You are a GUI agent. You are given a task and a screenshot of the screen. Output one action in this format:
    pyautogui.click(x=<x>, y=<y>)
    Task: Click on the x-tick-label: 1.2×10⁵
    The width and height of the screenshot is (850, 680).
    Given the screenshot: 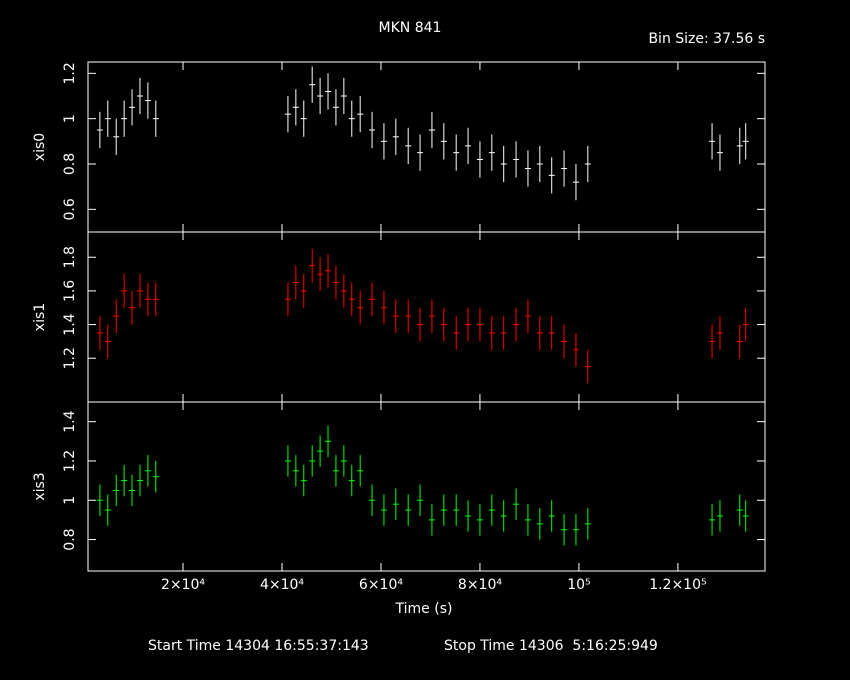 What is the action you would take?
    pyautogui.click(x=677, y=585)
    